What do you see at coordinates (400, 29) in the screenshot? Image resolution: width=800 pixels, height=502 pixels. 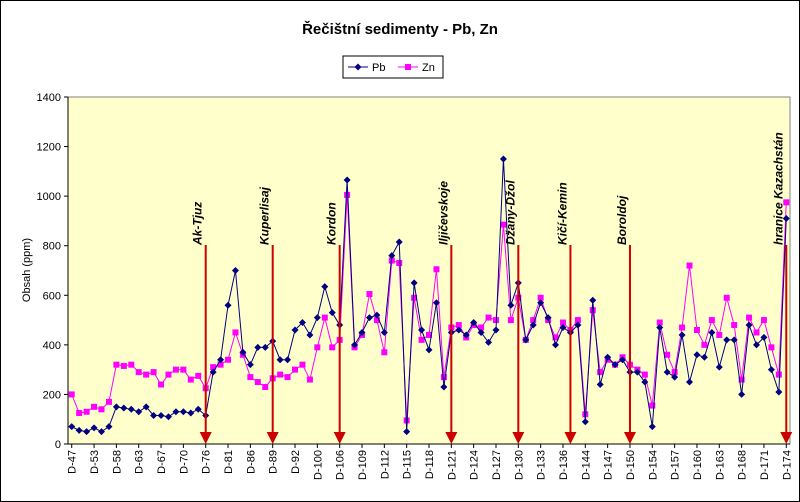 I see `chart-title: Řečištní sedimenty - Pb, Zn` at bounding box center [400, 29].